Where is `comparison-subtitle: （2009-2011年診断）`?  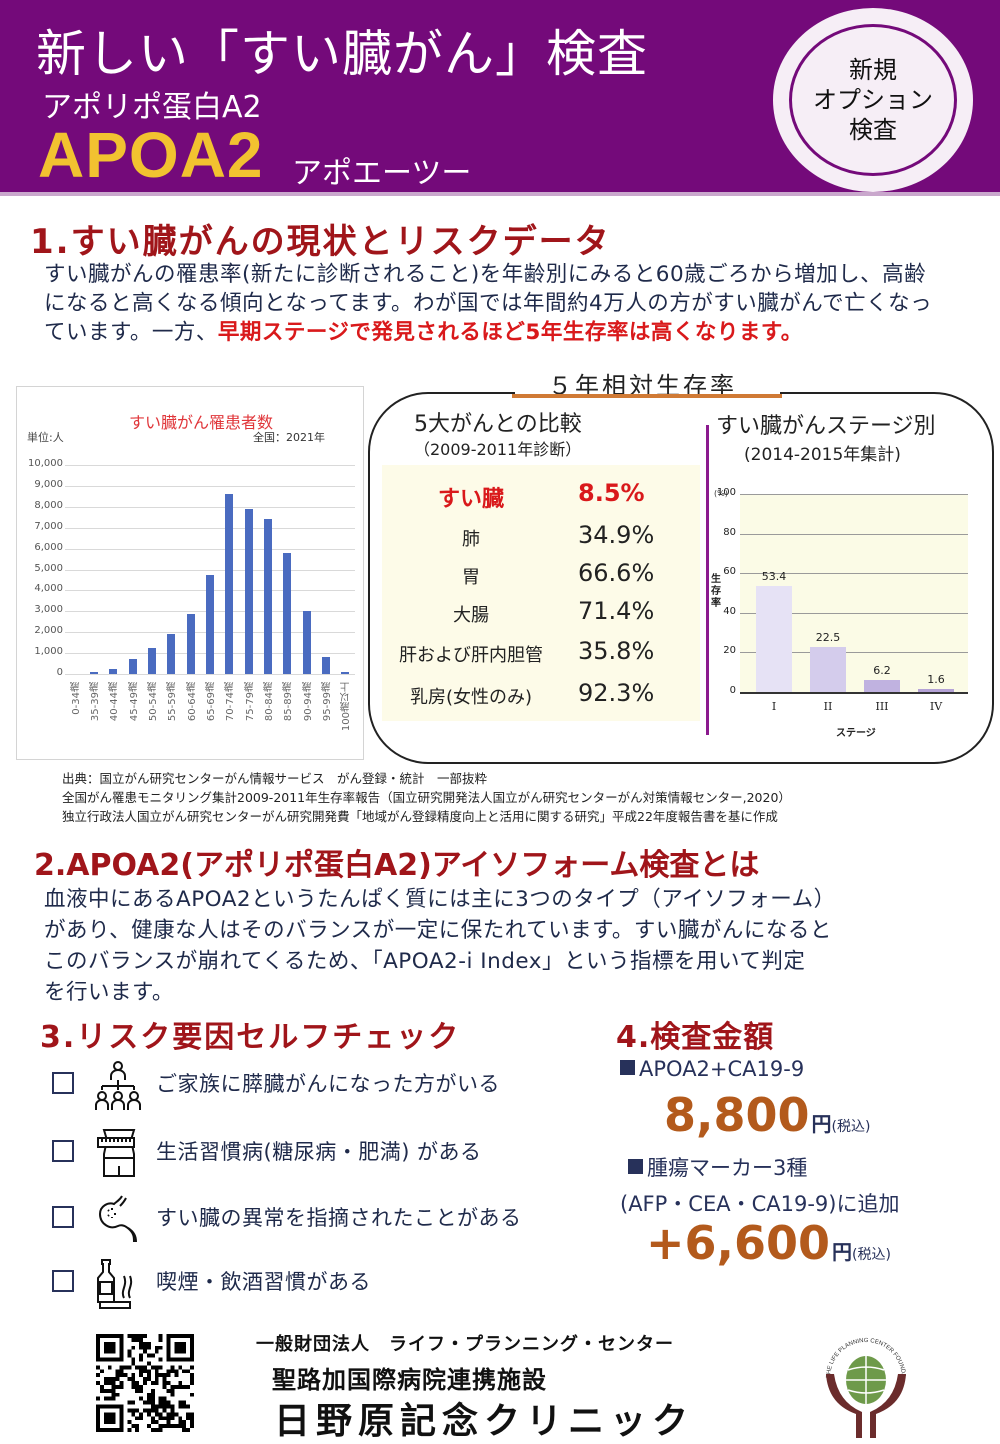 comparison-subtitle: （2009-2011年診断） is located at coordinates (498, 449).